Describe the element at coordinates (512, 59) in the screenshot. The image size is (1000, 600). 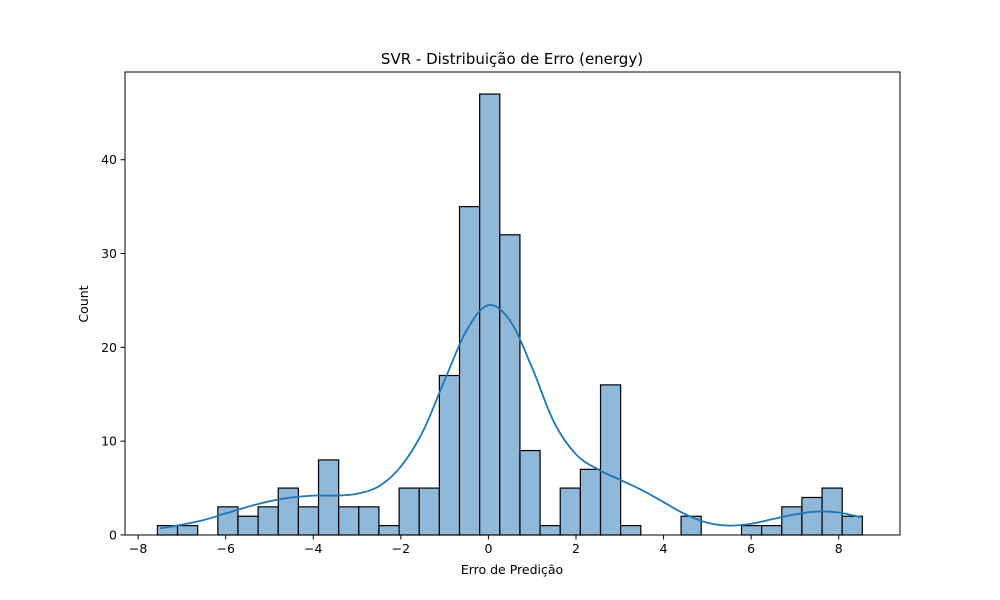
I see `chart-title: SVR - Distribuição de Erro (energy)` at that location.